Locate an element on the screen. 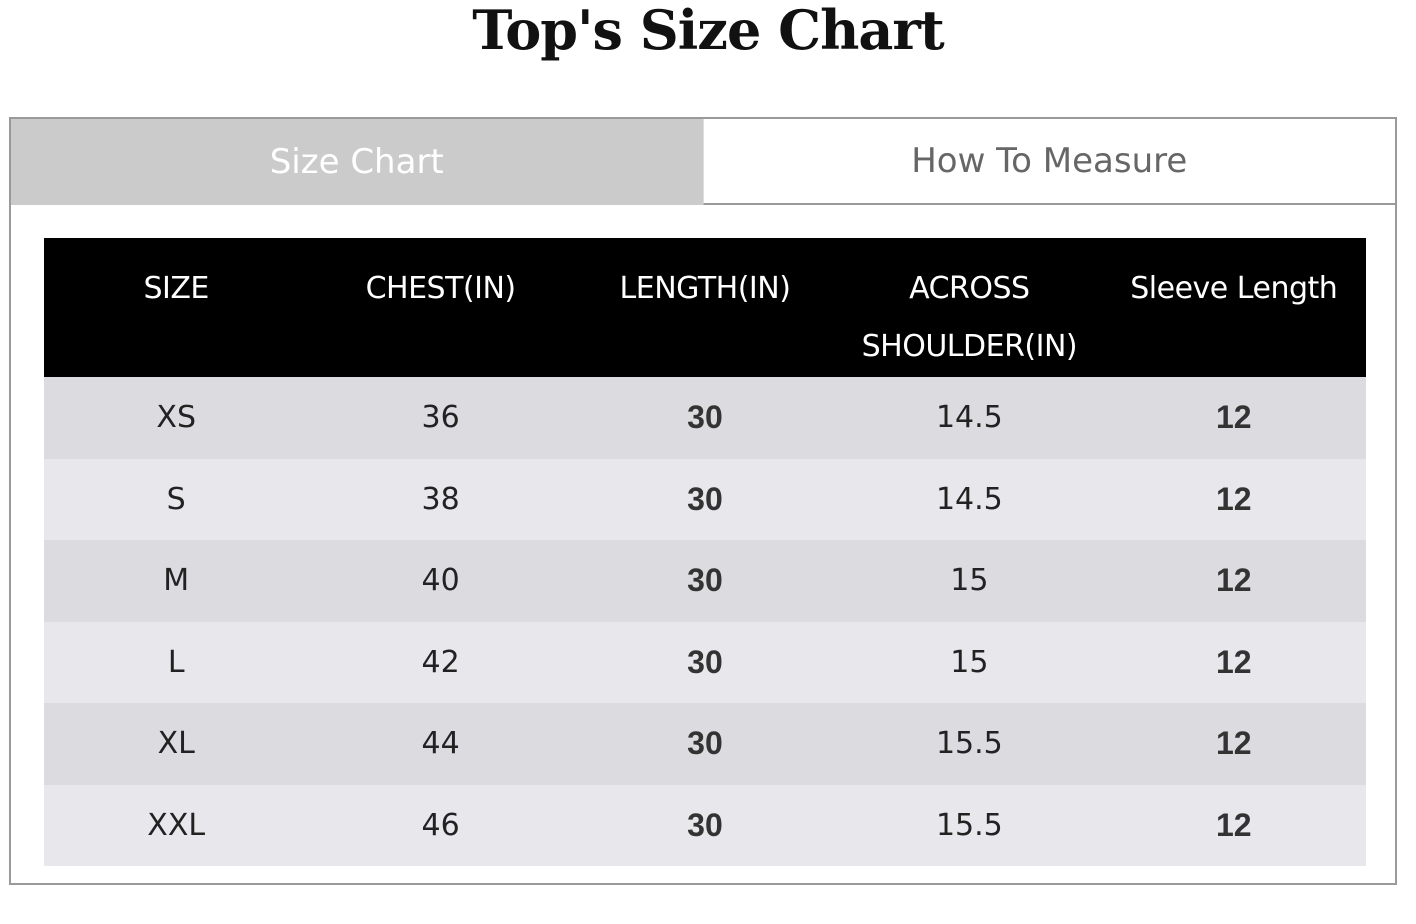 The height and width of the screenshot is (924, 1416). tab-size-chart: Size Chart is located at coordinates (357, 162).